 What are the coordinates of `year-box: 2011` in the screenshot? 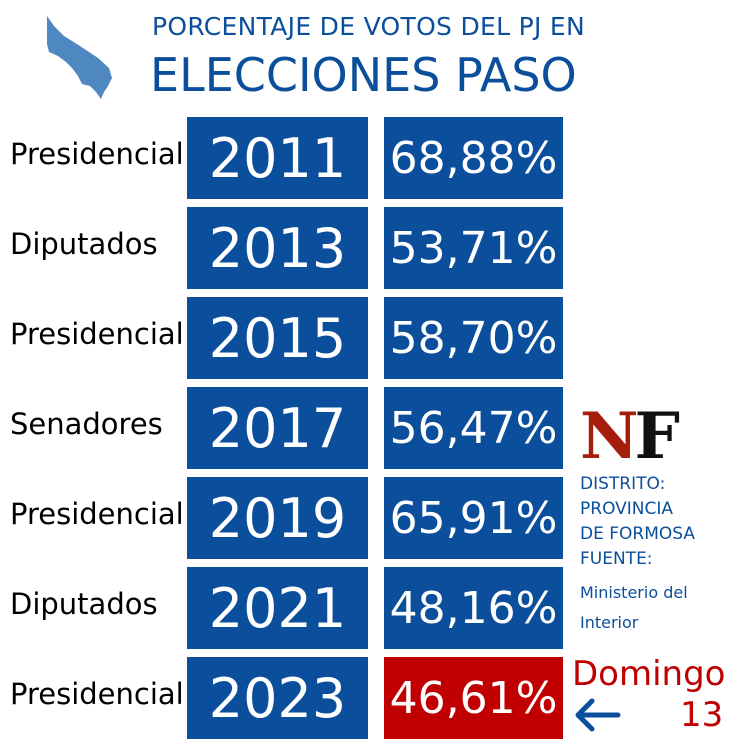 It's located at (277, 158).